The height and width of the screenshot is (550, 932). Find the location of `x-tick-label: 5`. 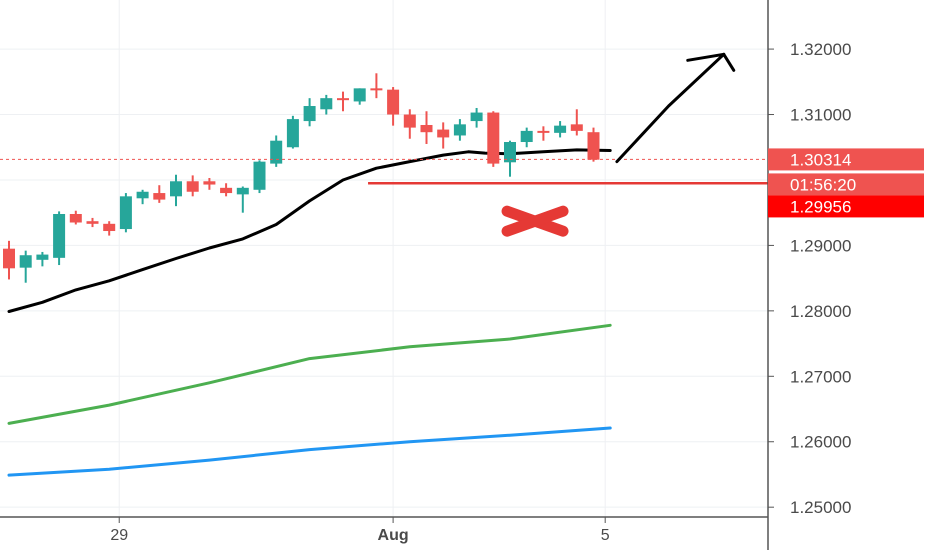

x-tick-label: 5 is located at coordinates (605, 535).